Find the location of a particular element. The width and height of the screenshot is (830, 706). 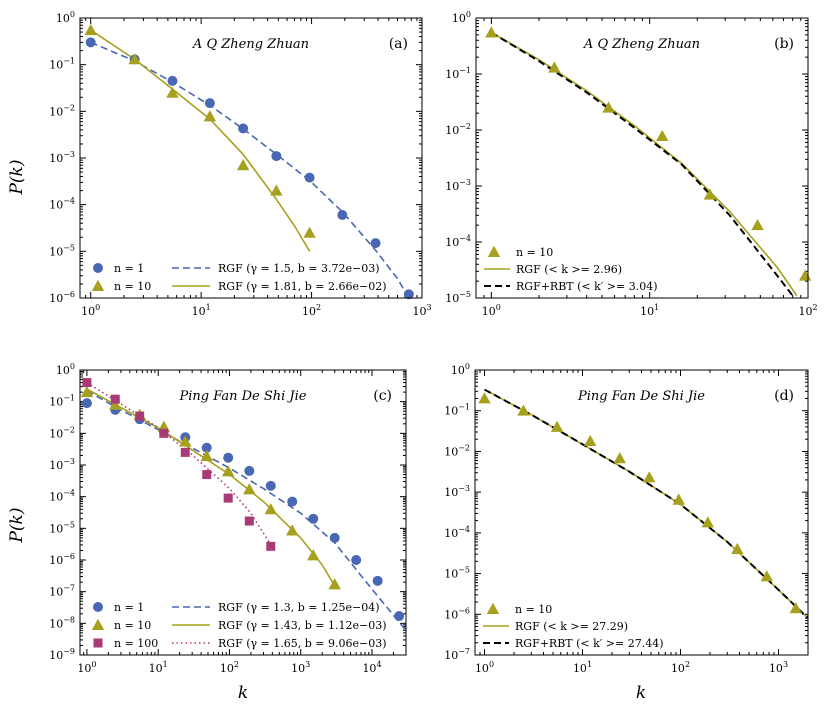

legend-label: RGF+RBT (< k′ >= 3.04) is located at coordinates (587, 286).